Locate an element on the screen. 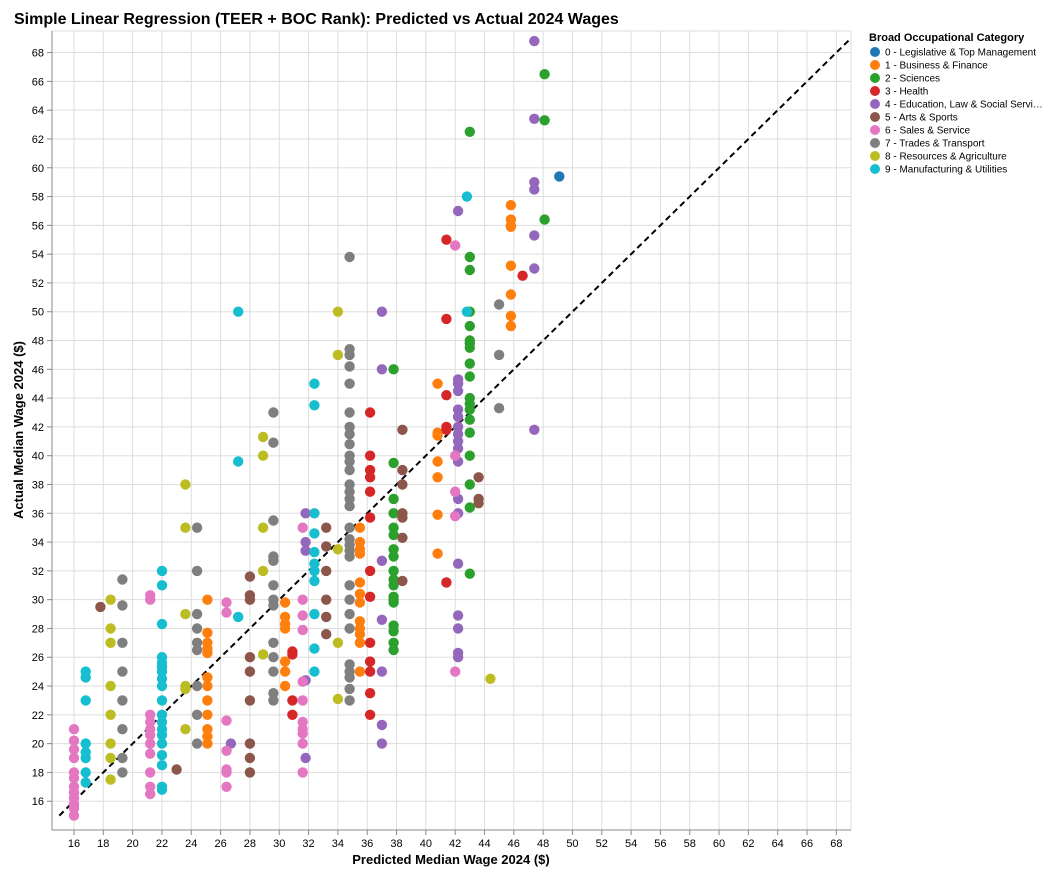  x-tick-label: 52 is located at coordinates (602, 844).